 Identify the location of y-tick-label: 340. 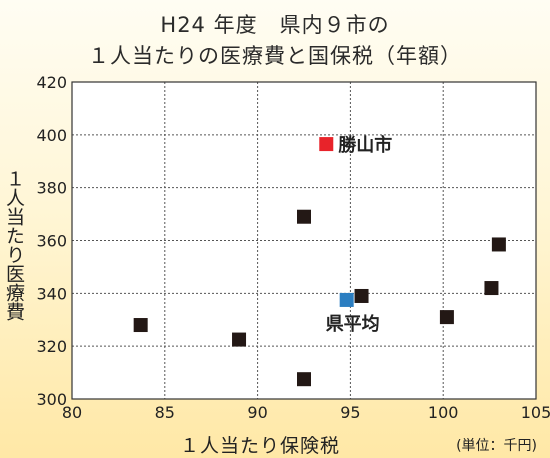
(51, 293).